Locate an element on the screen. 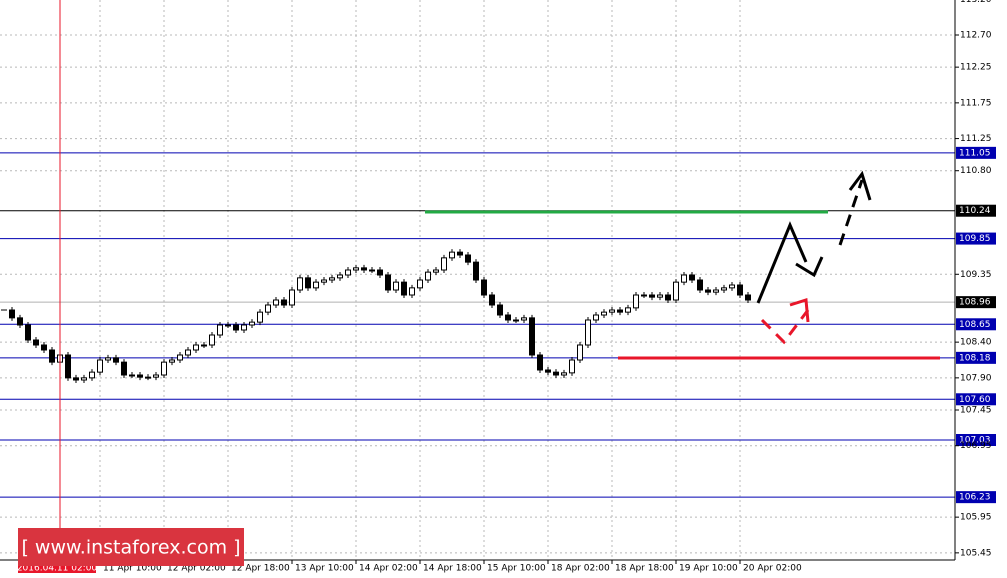 Image resolution: width=1007 pixels, height=578 pixels. x-tick-label: 18 Apr 02:00 is located at coordinates (580, 569).